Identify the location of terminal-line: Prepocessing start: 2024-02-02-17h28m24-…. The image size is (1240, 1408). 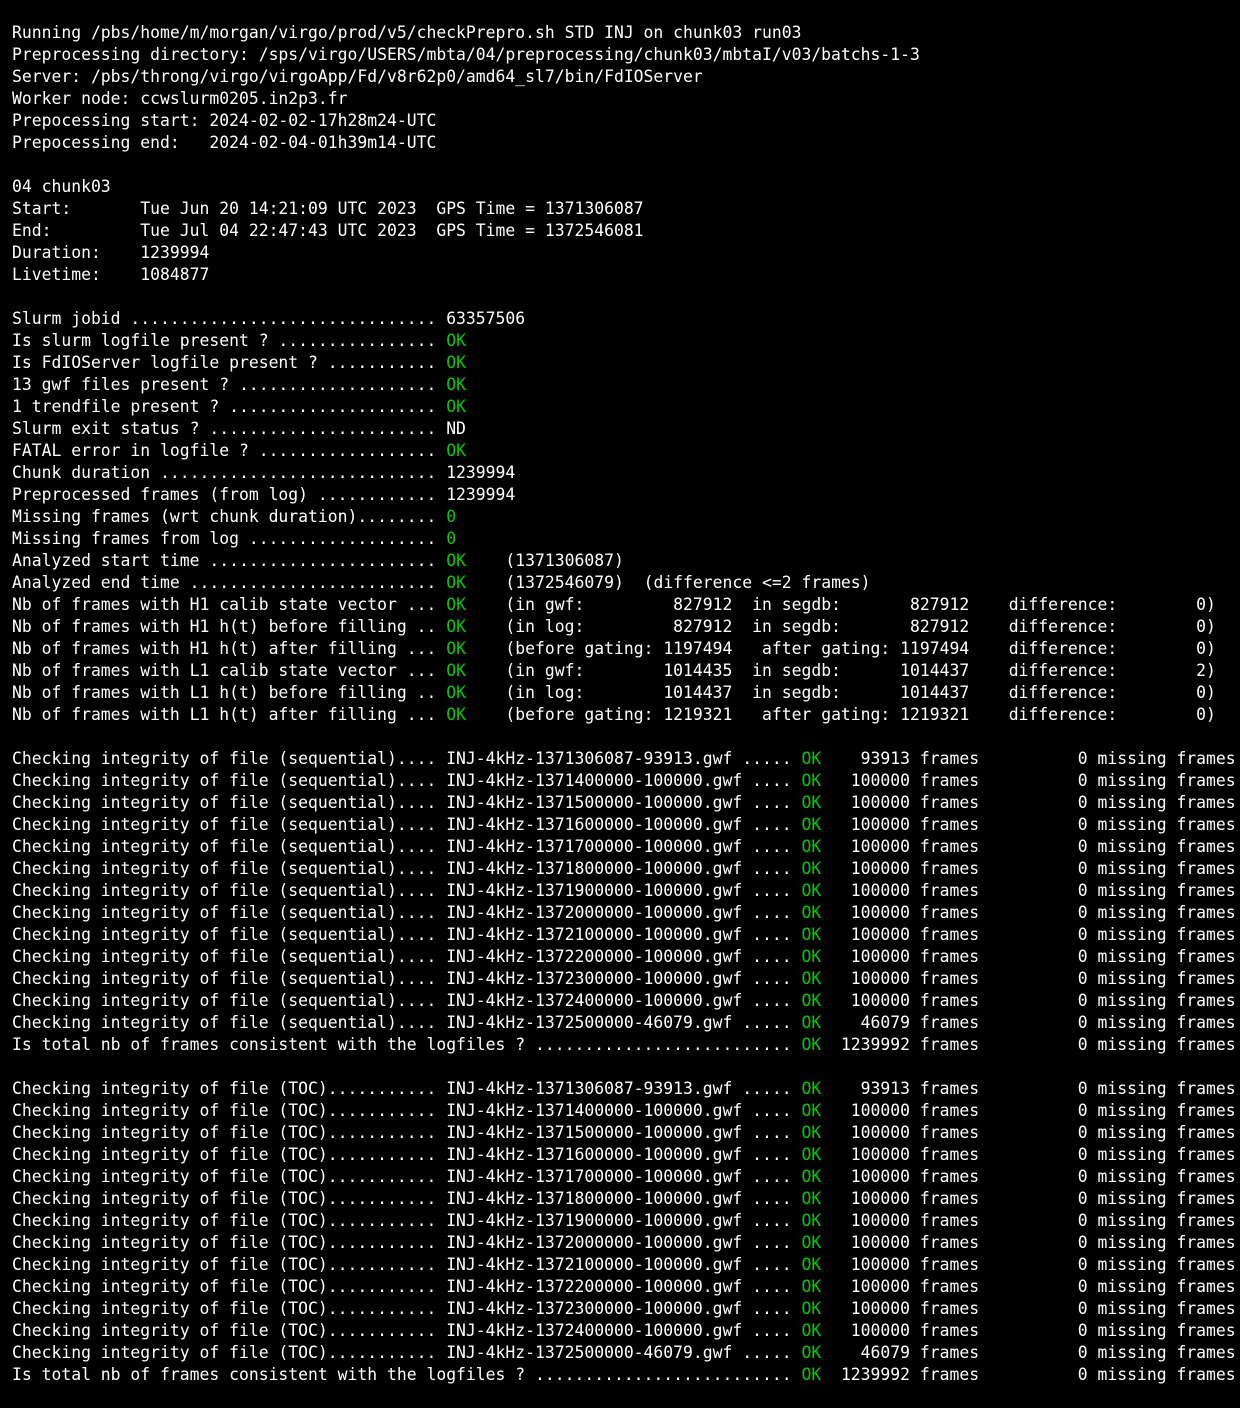
(626, 121).